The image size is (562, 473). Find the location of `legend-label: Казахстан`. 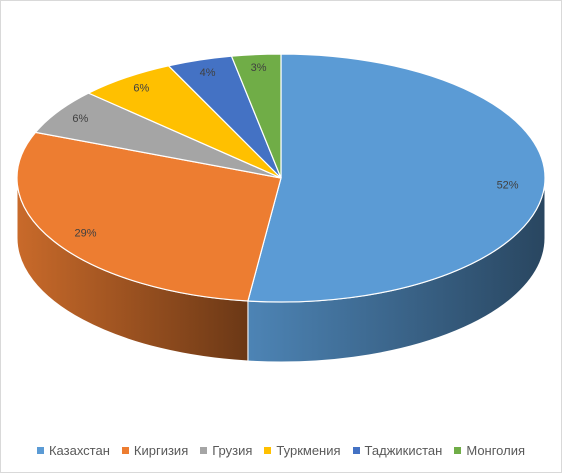

legend-label: Казахстан is located at coordinates (79, 450).